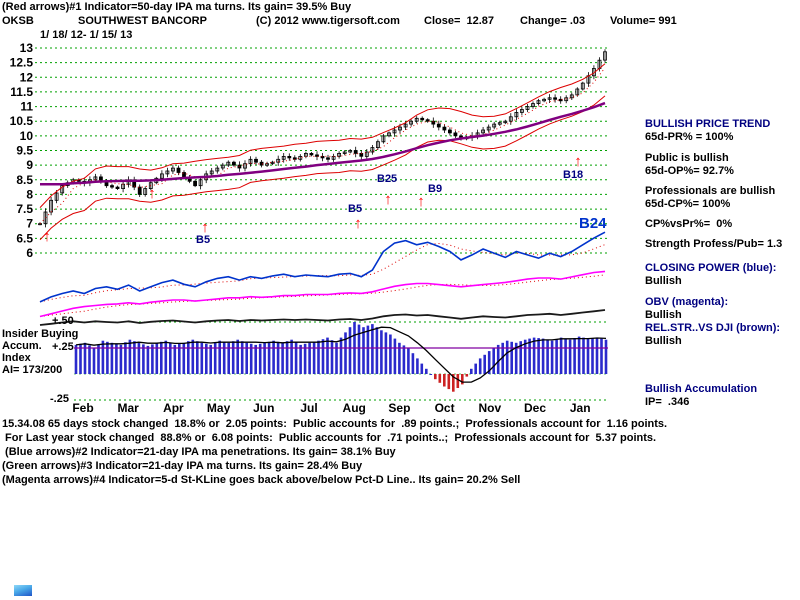 Image resolution: width=800 pixels, height=600 pixels. I want to click on price-tick-label: 12.5, so click(22, 63).